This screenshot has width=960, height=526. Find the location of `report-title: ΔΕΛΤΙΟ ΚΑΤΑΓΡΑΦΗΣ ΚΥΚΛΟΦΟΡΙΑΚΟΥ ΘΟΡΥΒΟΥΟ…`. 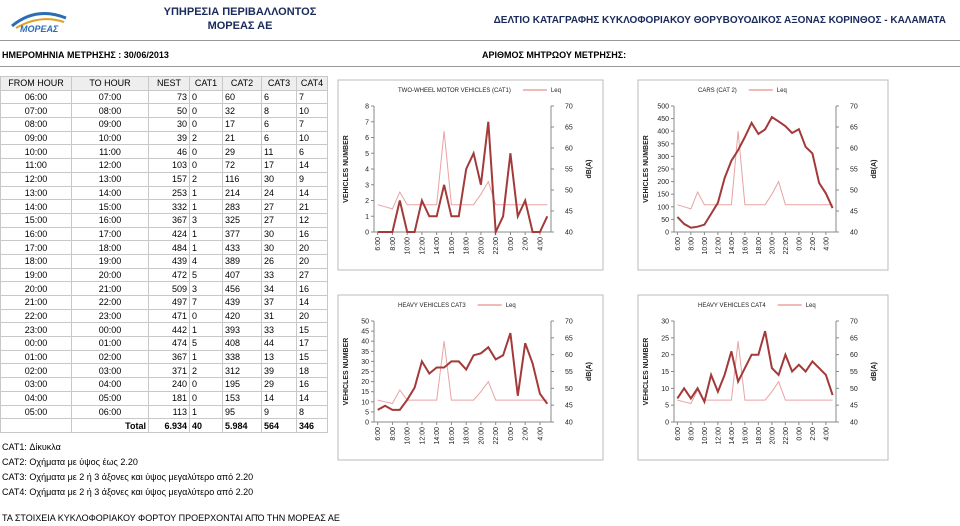

report-title: ΔΕΛΤΙΟ ΚΑΤΑΓΡΑΦΗΣ ΚΥΚΛΟΦΟΡΙΑΚΟΥ ΘΟΡΥΒΟΥΟ… is located at coordinates (719, 20).